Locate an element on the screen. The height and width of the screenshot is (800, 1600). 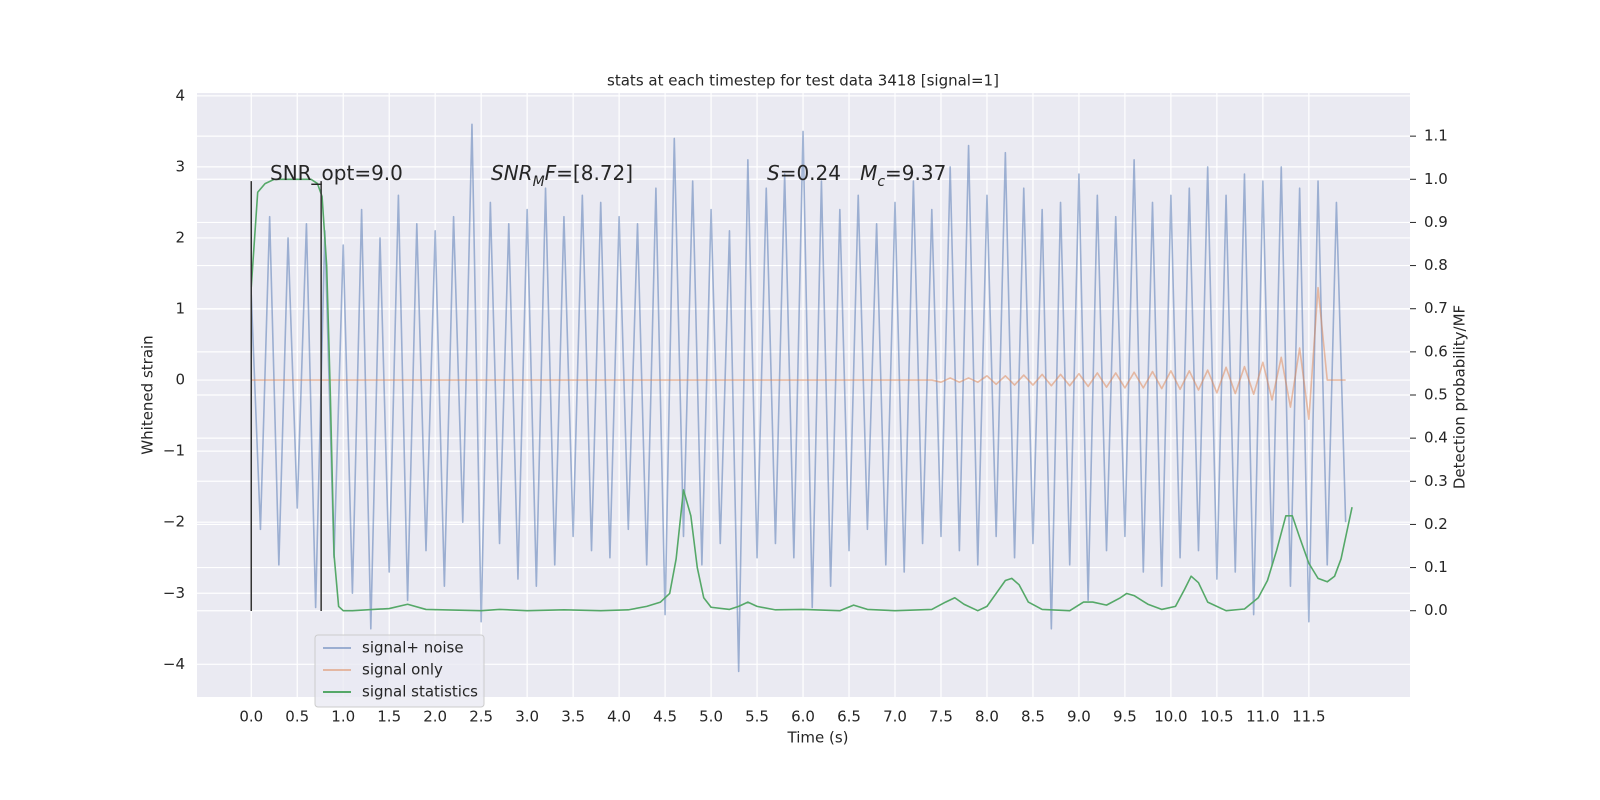
y-axis-label: Whitened strain is located at coordinates (148, 394).